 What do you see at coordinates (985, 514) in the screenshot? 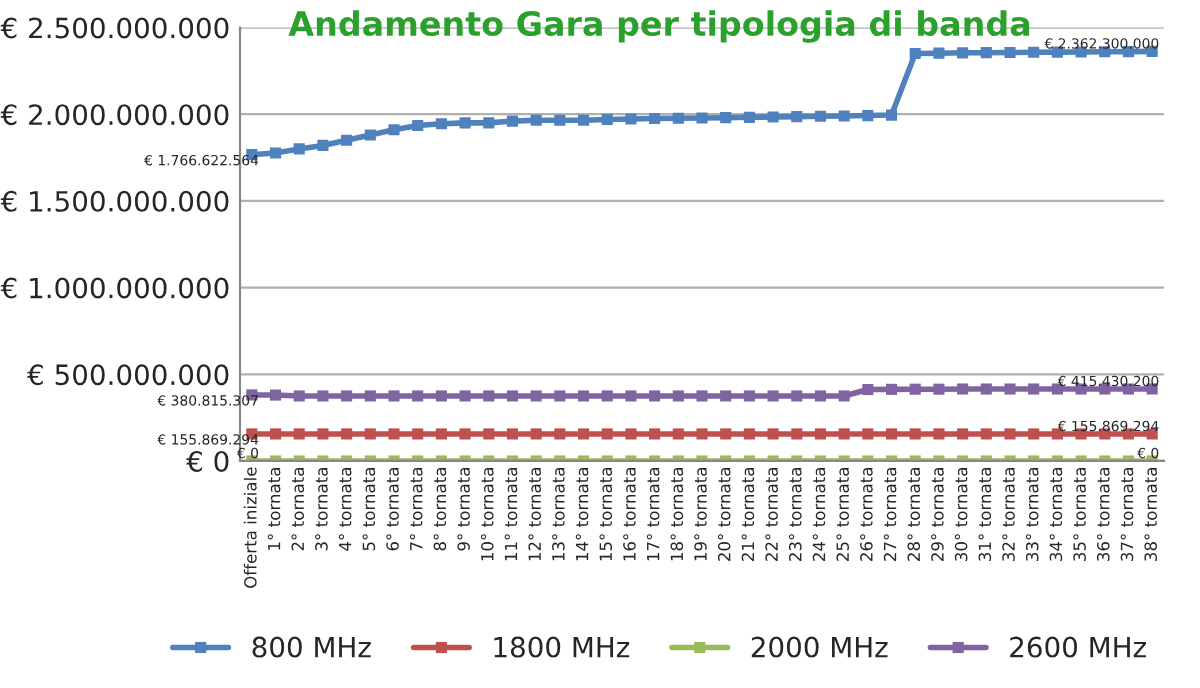
I see `x-tick-label: 31° tornata` at bounding box center [985, 514].